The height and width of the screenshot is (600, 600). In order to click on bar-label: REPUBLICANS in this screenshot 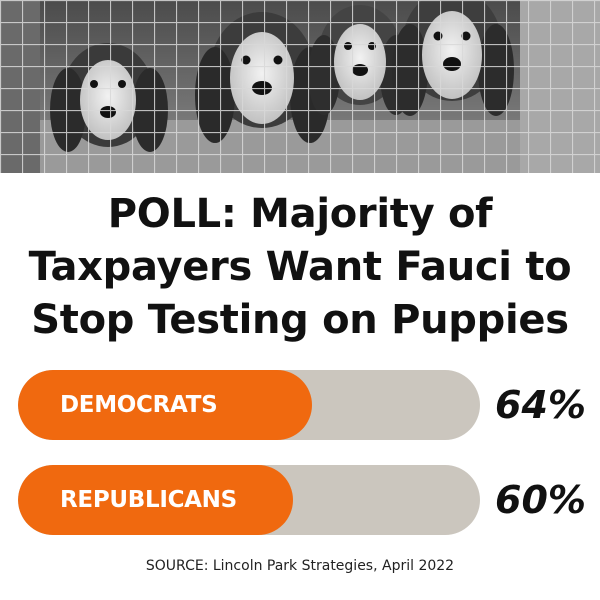, I will do `click(148, 500)`.